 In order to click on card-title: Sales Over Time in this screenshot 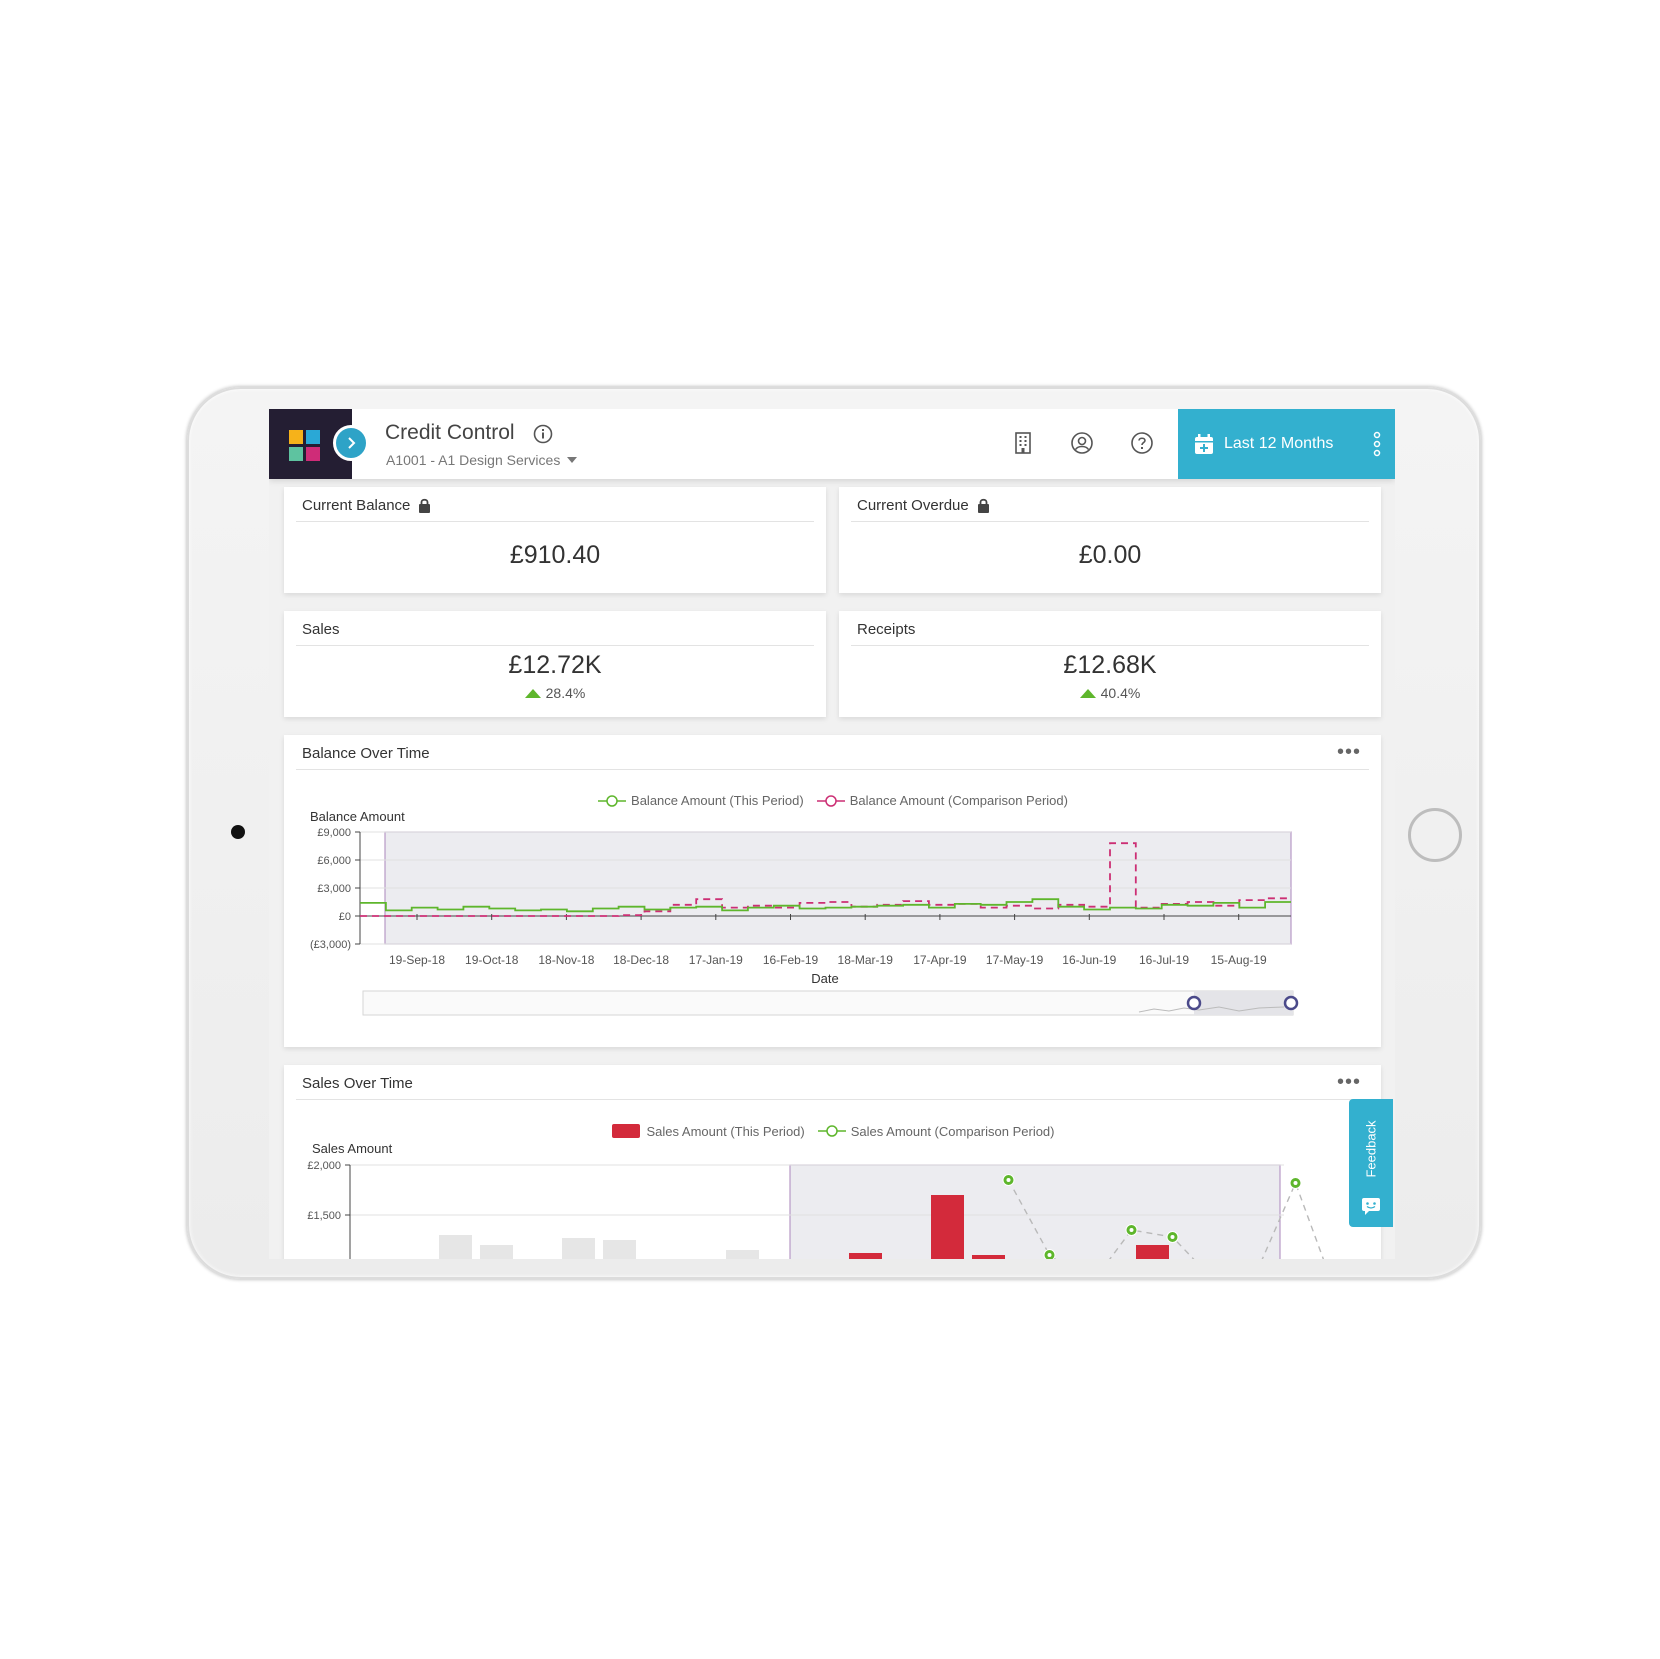, I will do `click(357, 1083)`.